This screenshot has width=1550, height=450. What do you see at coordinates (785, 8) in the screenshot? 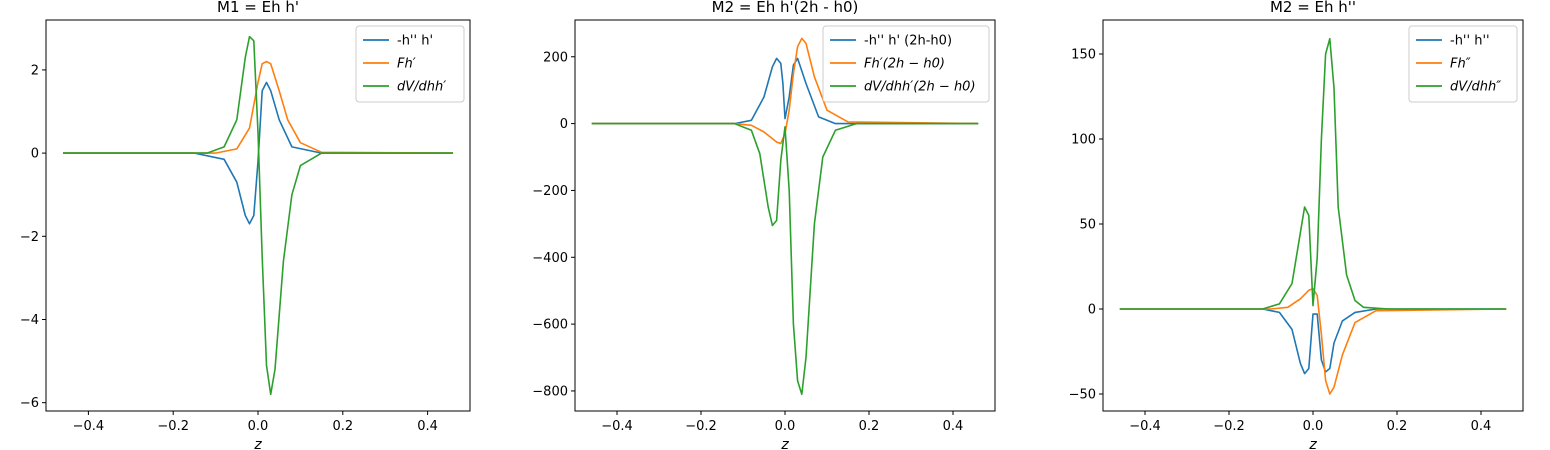
I see `chart-title: M2 = Eh h'(2h - h0)` at bounding box center [785, 8].